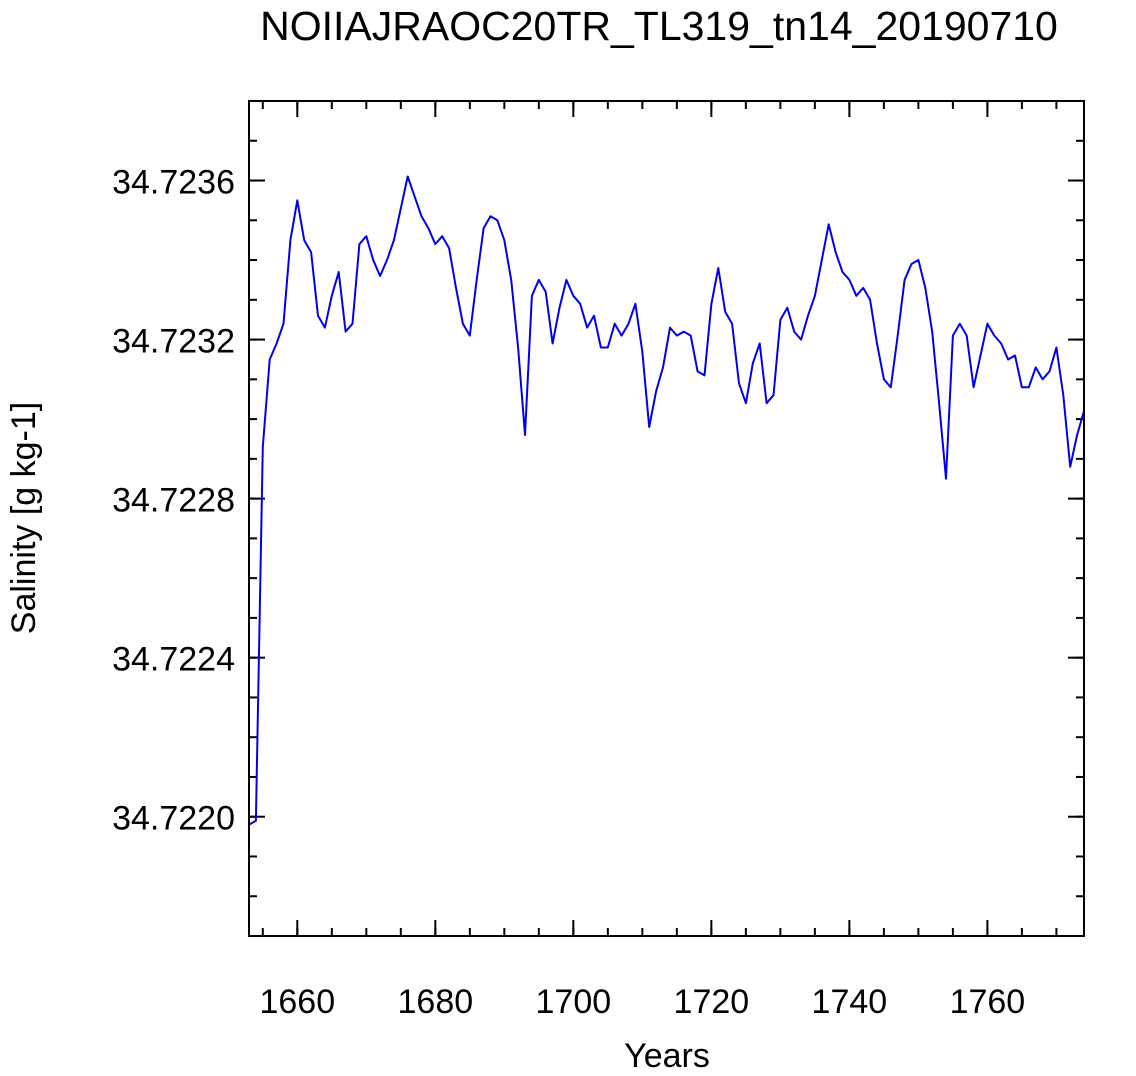 The width and height of the screenshot is (1136, 1076). I want to click on y-tick-label: 34.7228, so click(173, 501).